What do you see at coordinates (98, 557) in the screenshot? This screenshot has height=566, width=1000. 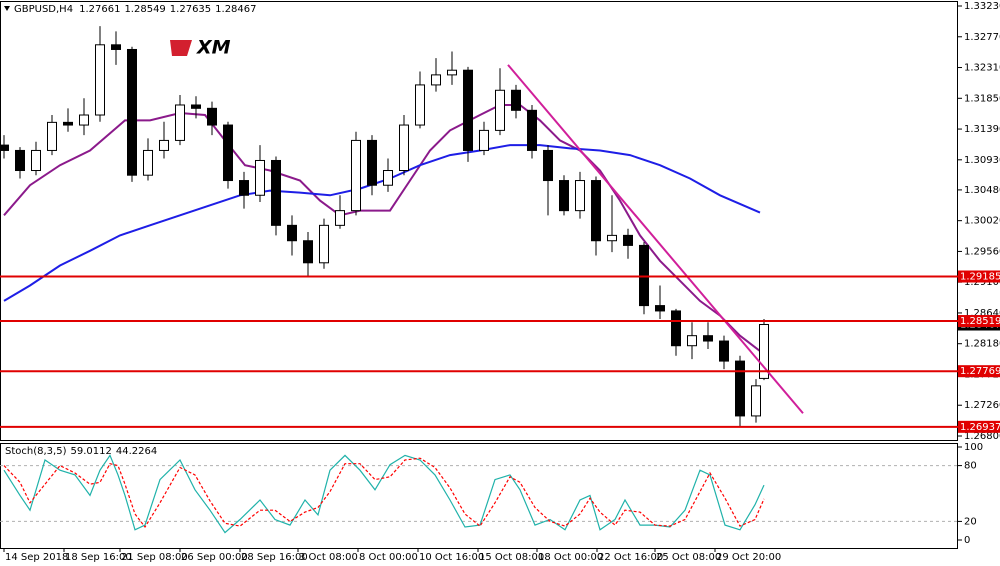 I see `x-tick-label: 18 Sep 16:00` at bounding box center [98, 557].